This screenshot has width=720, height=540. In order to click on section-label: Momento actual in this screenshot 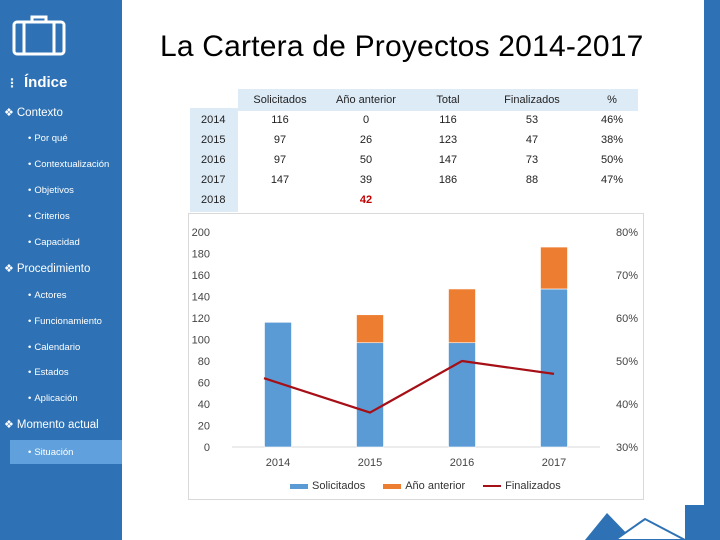, I will do `click(57, 424)`.